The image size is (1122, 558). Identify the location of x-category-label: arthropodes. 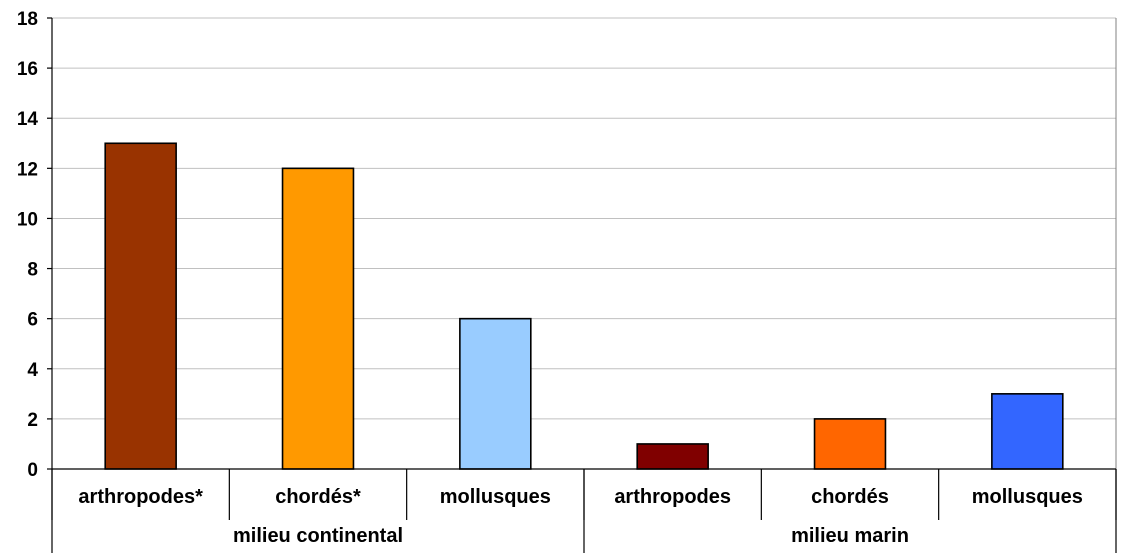
(672, 497).